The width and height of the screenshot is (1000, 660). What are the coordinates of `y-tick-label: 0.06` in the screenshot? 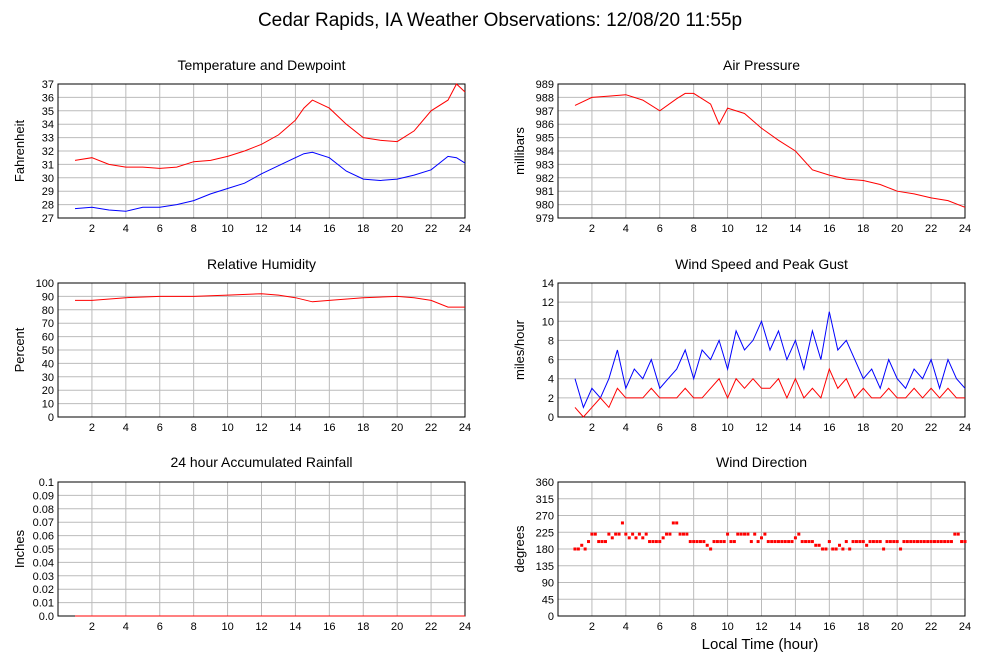 It's located at (43, 537).